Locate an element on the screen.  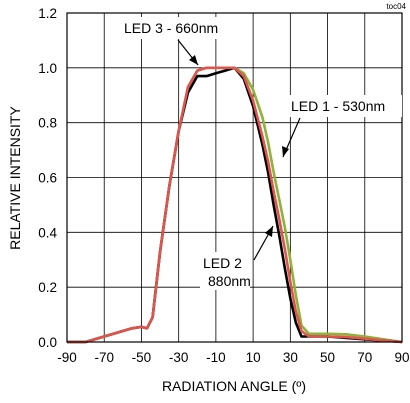
y-tick-labels: 0.0 0.2 0.4 0.6 0.8 1.0 1.2 is located at coordinates (47, 178).